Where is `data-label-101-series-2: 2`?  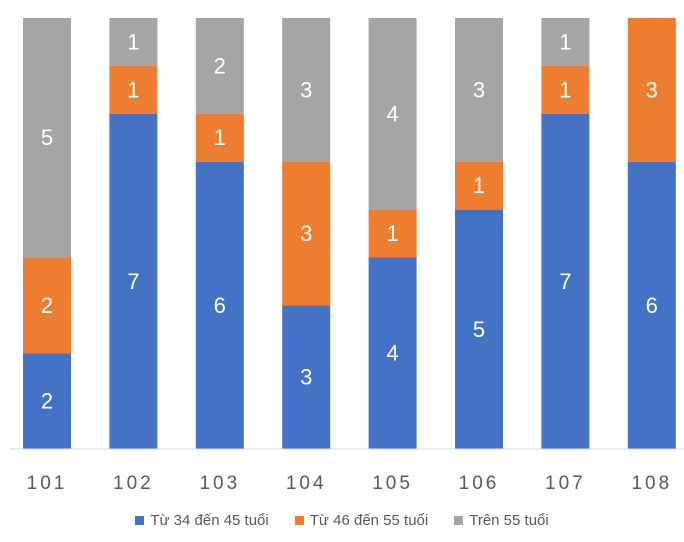 data-label-101-series-2: 2 is located at coordinates (47, 305).